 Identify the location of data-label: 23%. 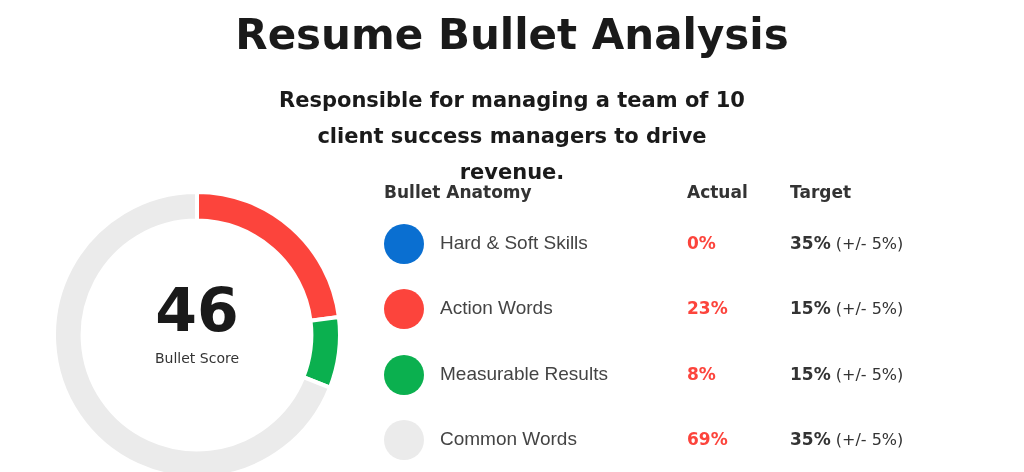
(707, 308).